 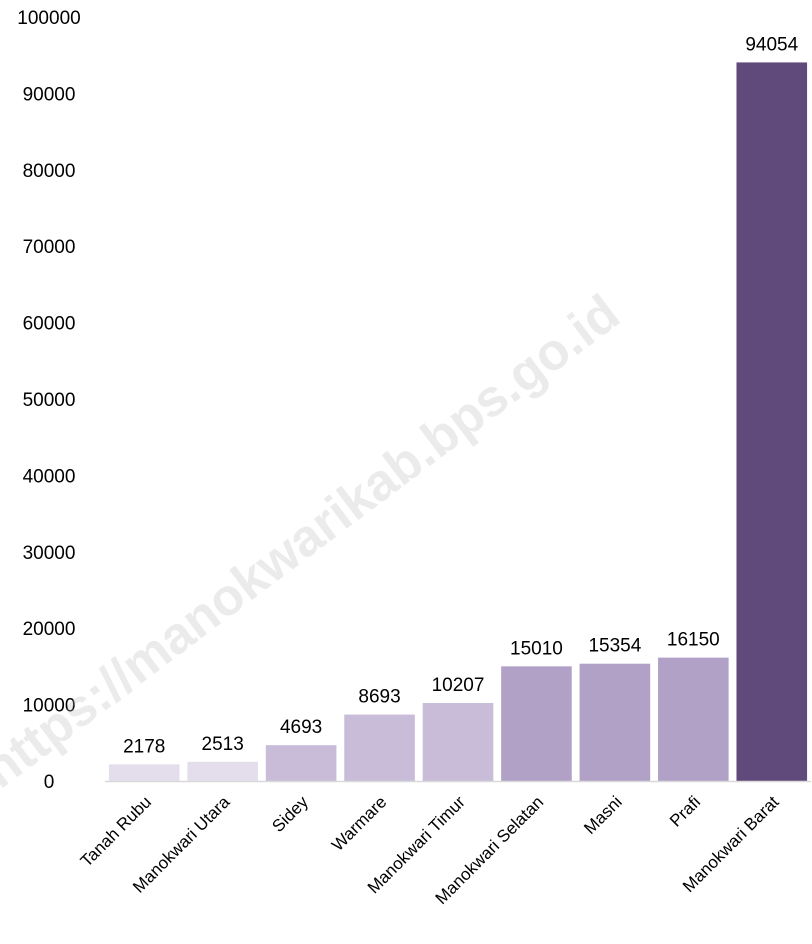 What do you see at coordinates (771, 44) in the screenshot?
I see `data-label: 94054` at bounding box center [771, 44].